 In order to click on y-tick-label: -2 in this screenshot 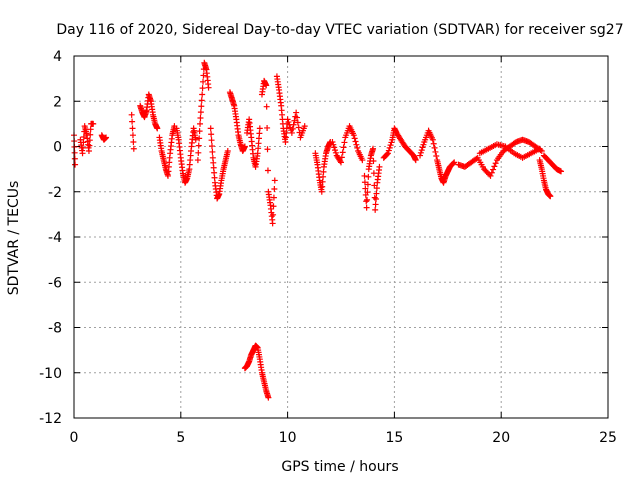, I will do `click(55, 193)`.